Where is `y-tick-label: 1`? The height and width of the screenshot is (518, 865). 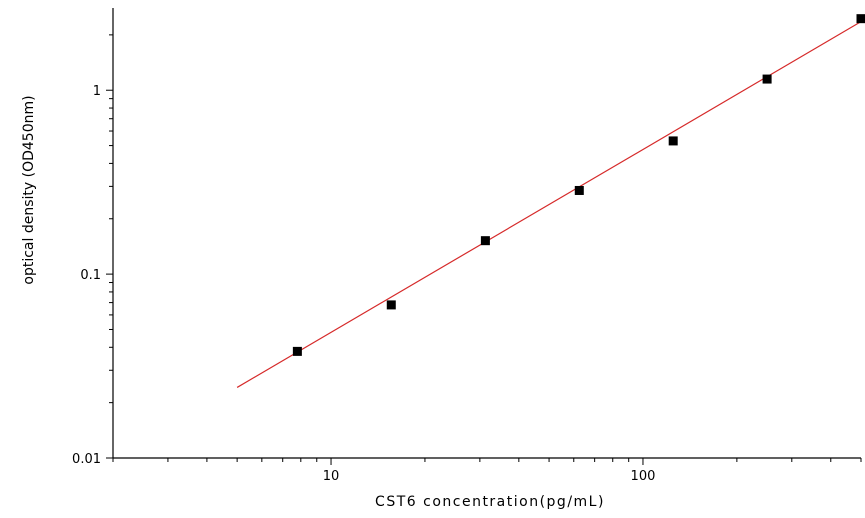
y-tick-label: 1 is located at coordinates (97, 91).